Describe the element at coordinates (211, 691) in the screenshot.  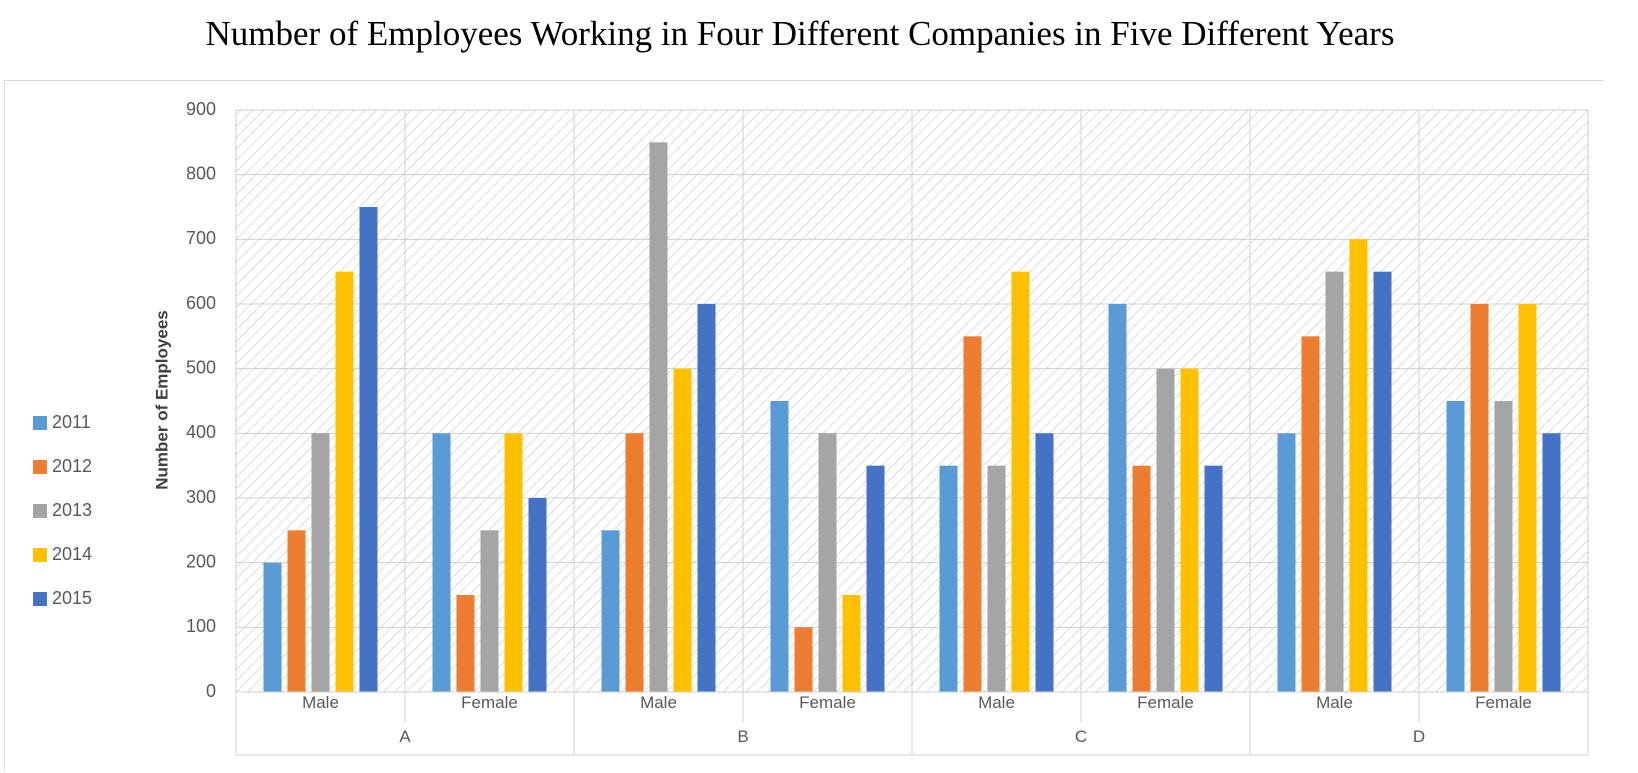
I see `y-tick-label: 0` at that location.